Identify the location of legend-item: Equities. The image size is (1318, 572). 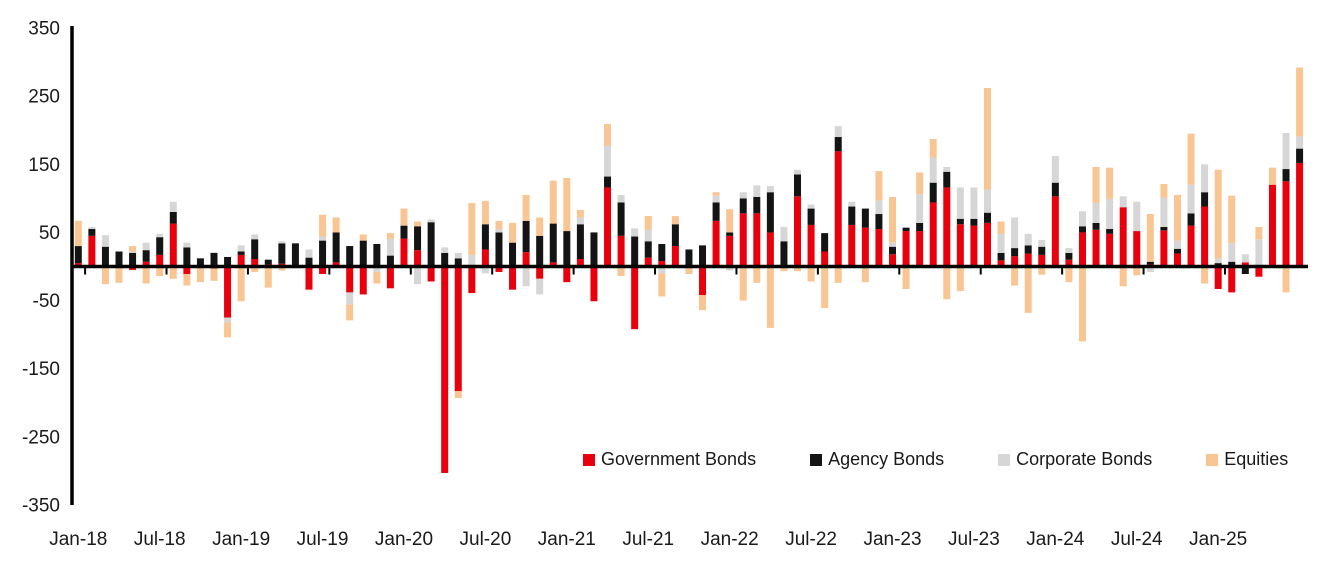
(1247, 459).